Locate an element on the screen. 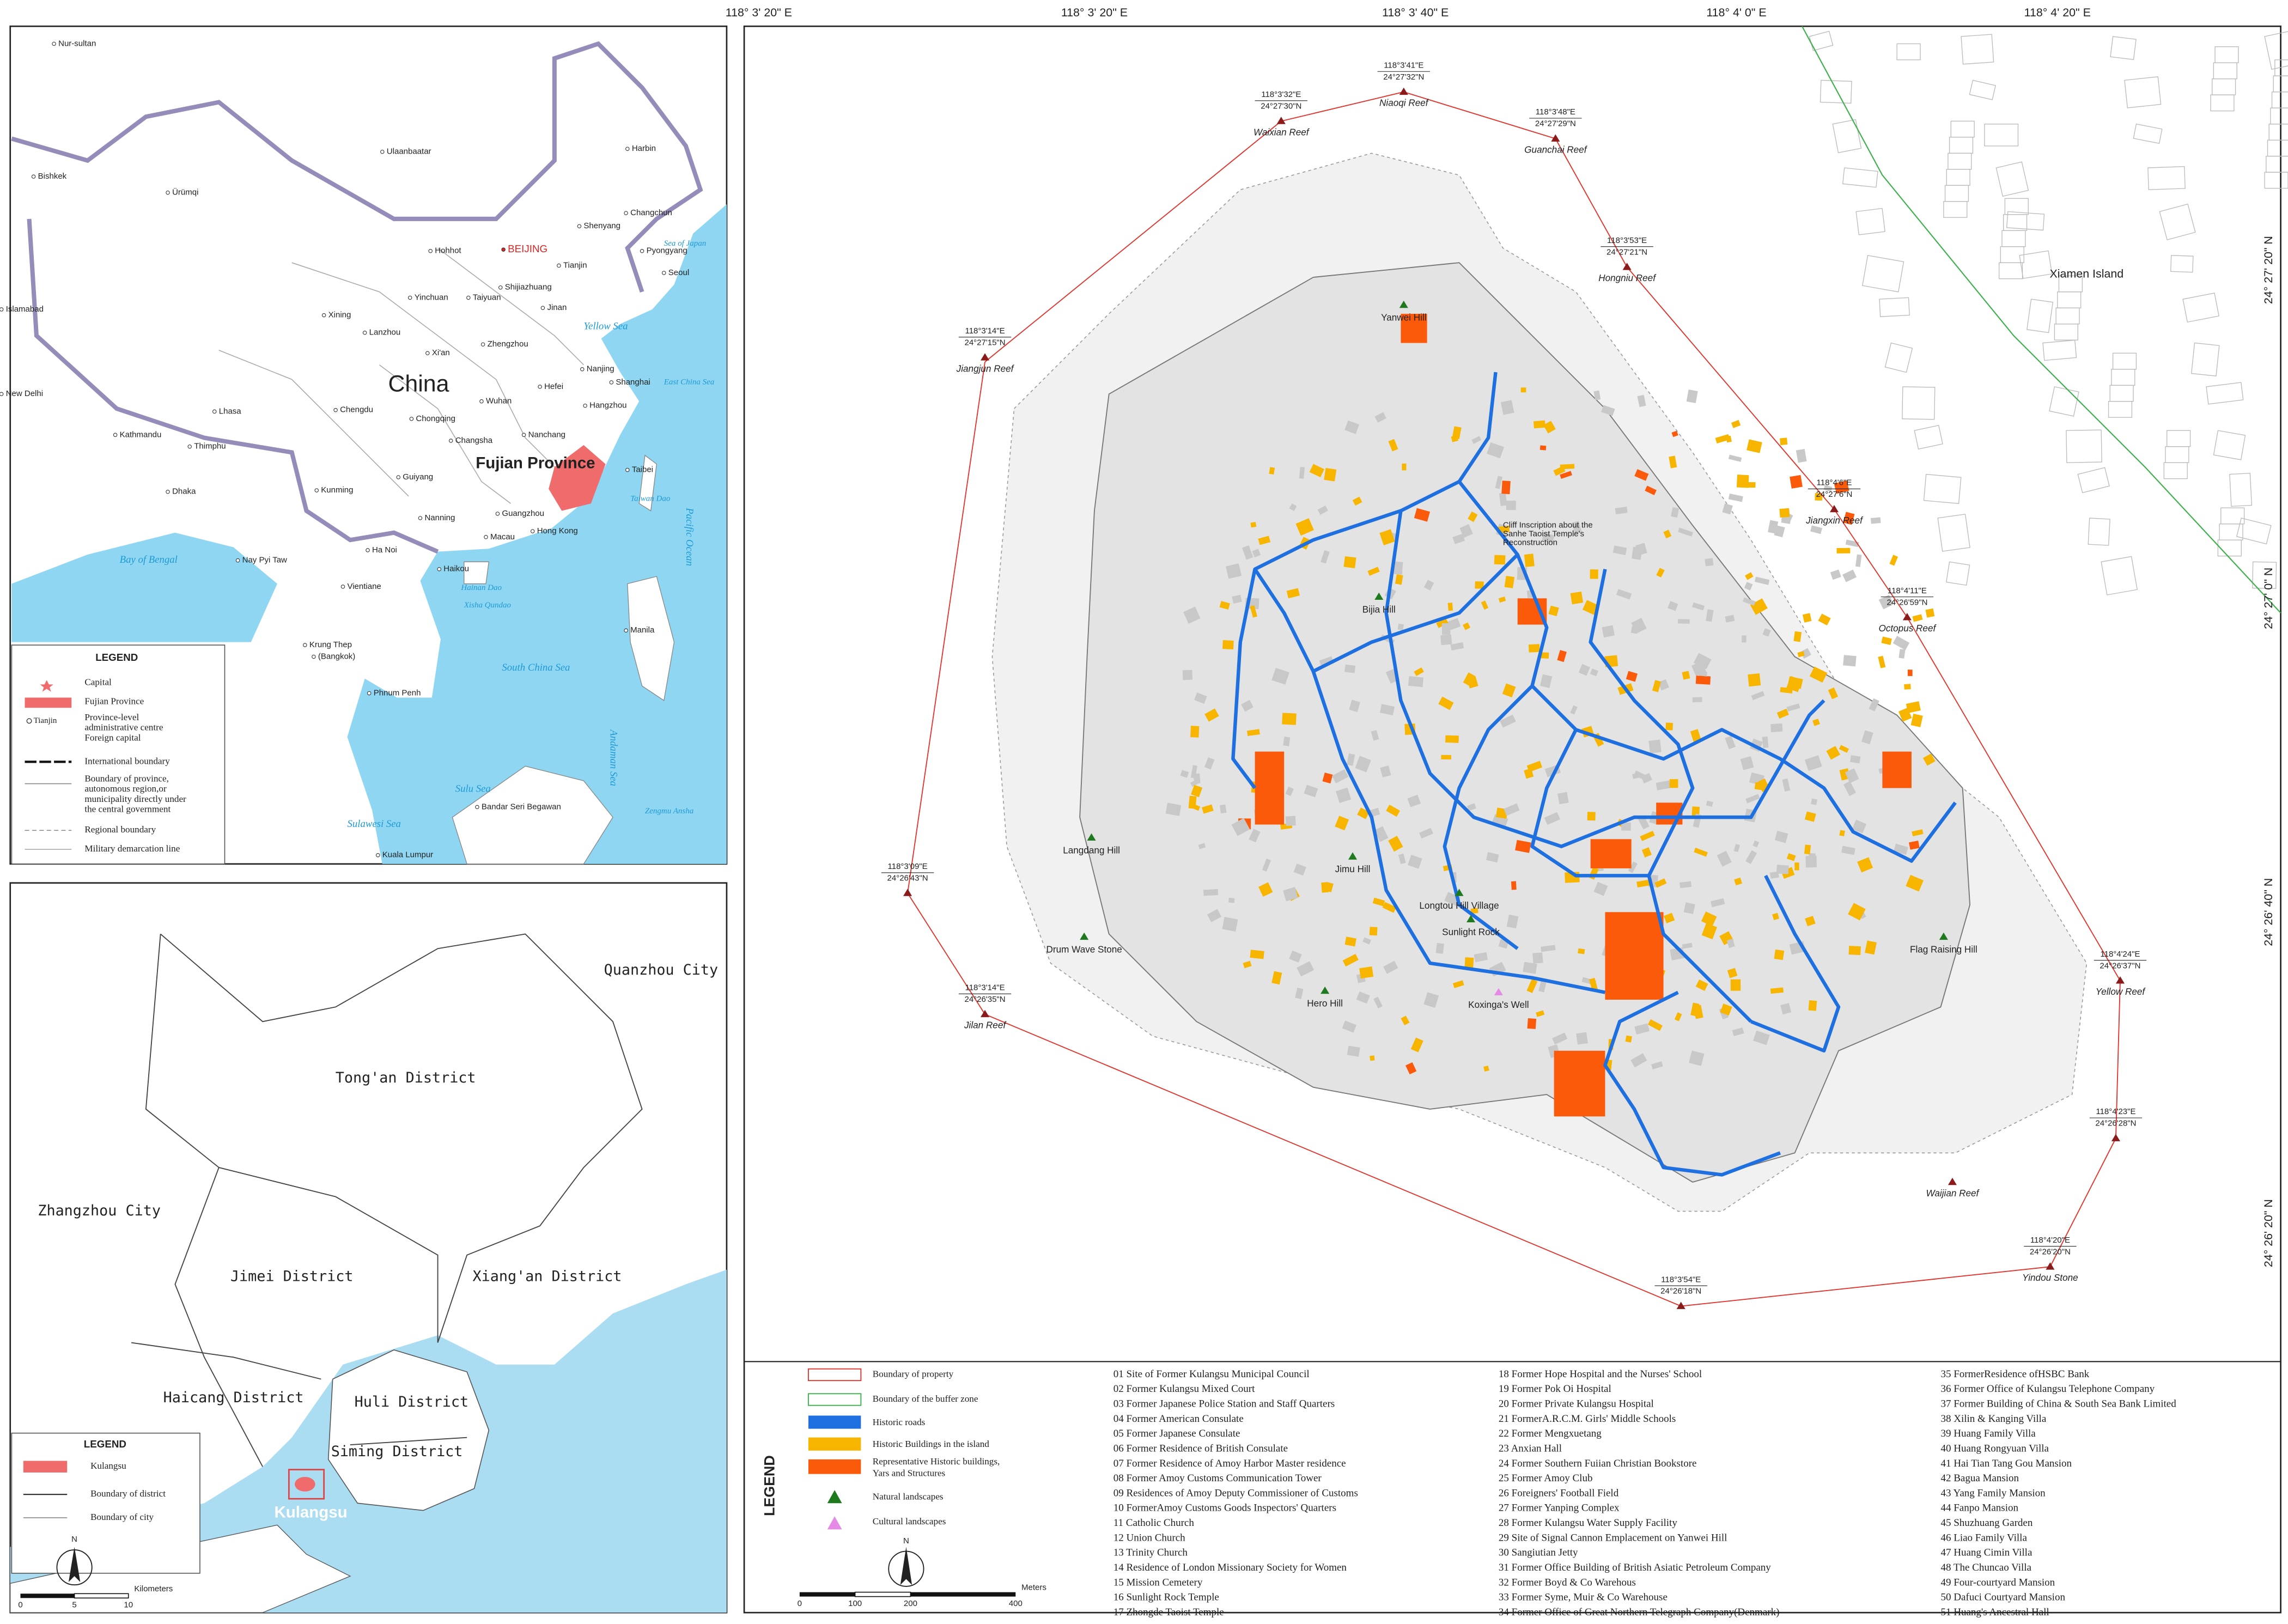 This screenshot has height=1624, width=2288. natural-landscape is located at coordinates (1471, 919).